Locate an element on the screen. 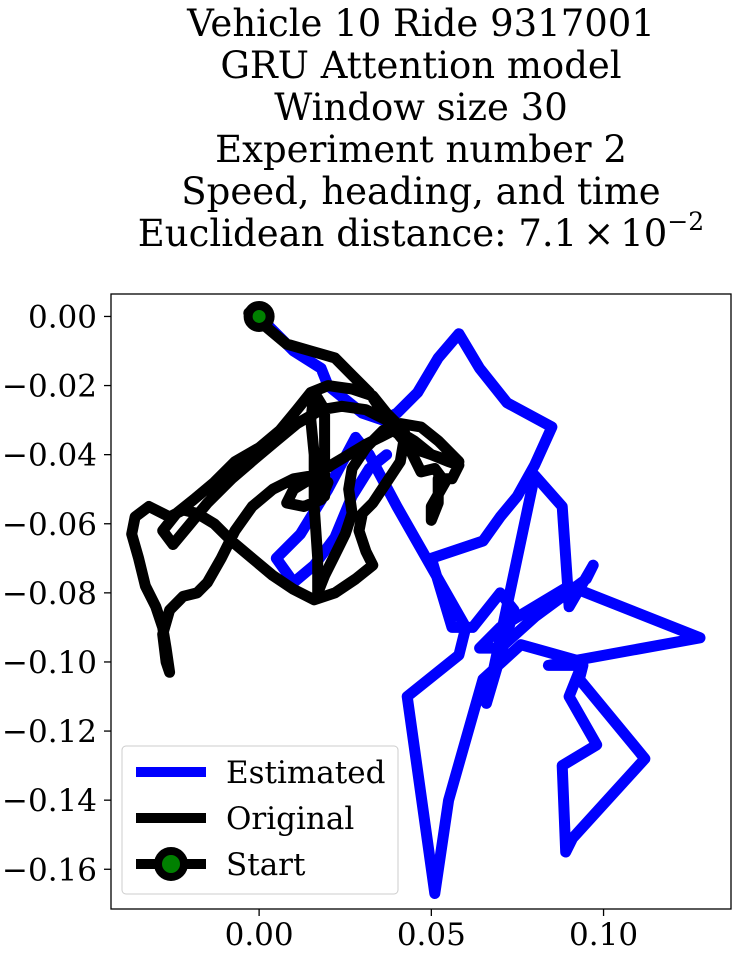 Image resolution: width=738 pixels, height=957 pixels. title-line-4: Experiment number 2 is located at coordinates (421, 149).